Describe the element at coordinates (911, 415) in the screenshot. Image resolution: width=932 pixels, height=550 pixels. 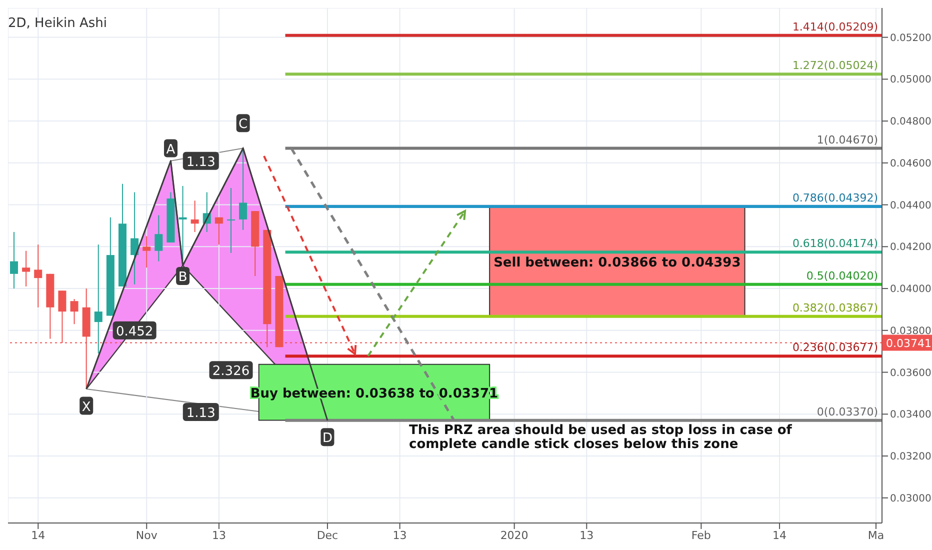
I see `y-tick-label: 0.03400` at that location.